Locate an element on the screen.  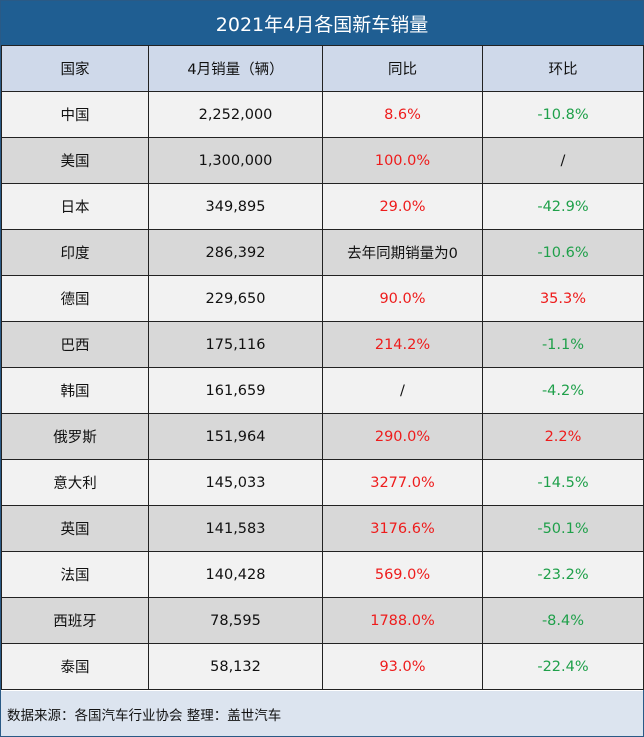
cell-sales: 229,650 is located at coordinates (235, 298).